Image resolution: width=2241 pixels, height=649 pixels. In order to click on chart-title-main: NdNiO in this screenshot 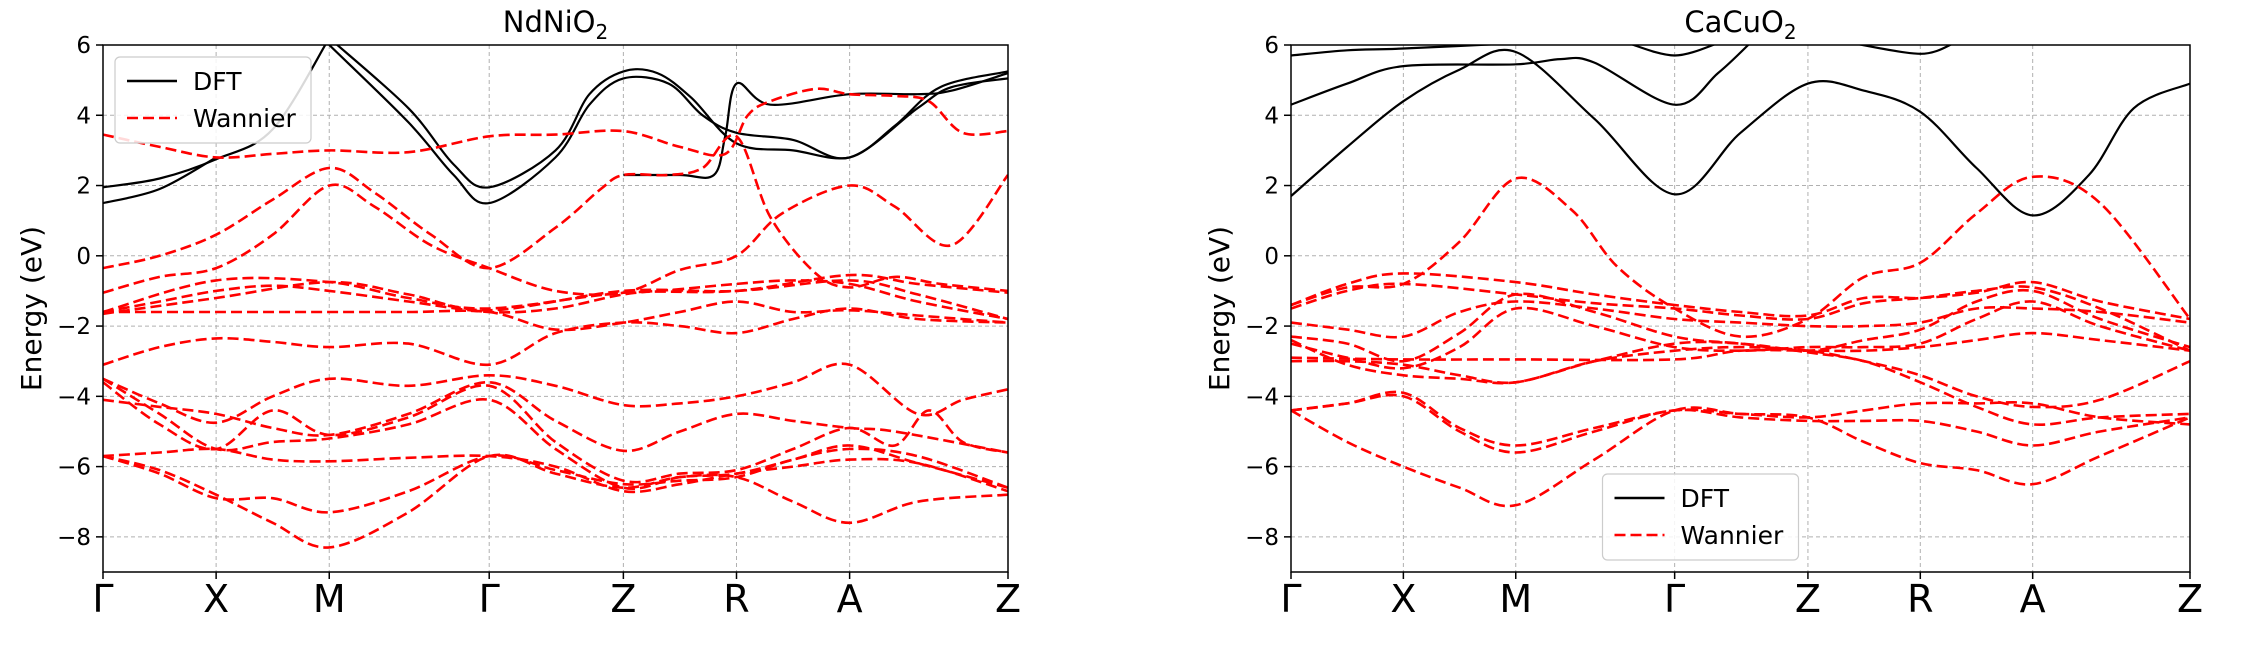, I will do `click(549, 22)`.